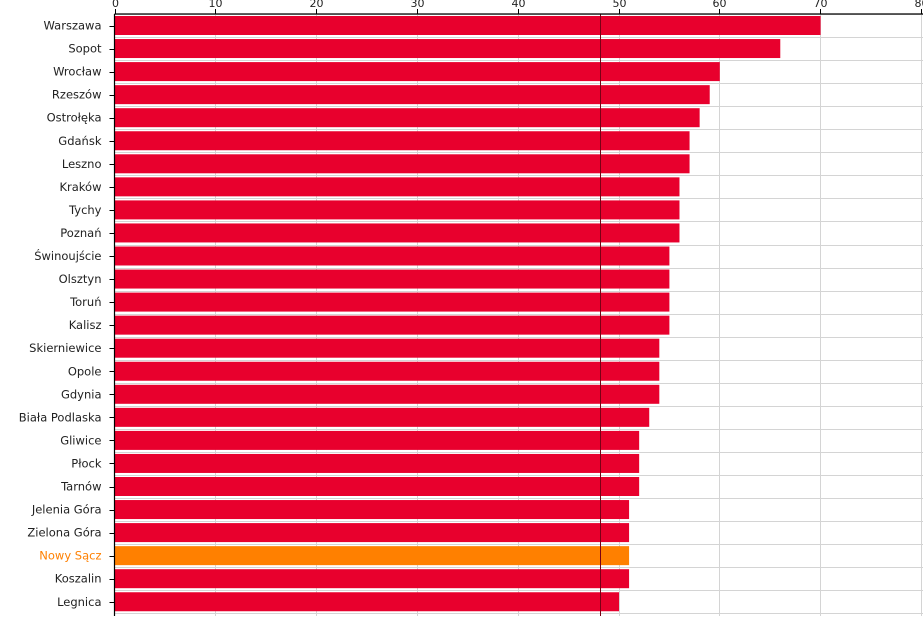 This screenshot has width=923, height=620. Describe the element at coordinates (66, 510) in the screenshot. I see `category-label: Jelenia Góra` at that location.